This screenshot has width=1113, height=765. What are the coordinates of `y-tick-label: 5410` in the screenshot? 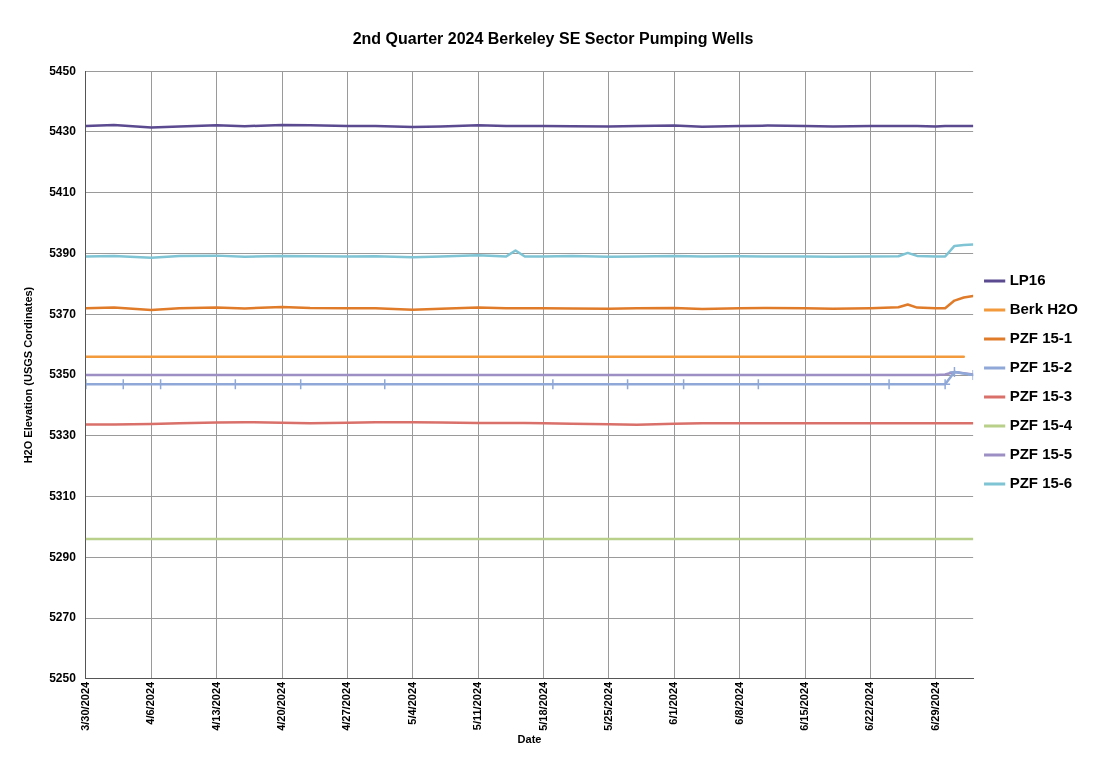 It's located at (63, 192).